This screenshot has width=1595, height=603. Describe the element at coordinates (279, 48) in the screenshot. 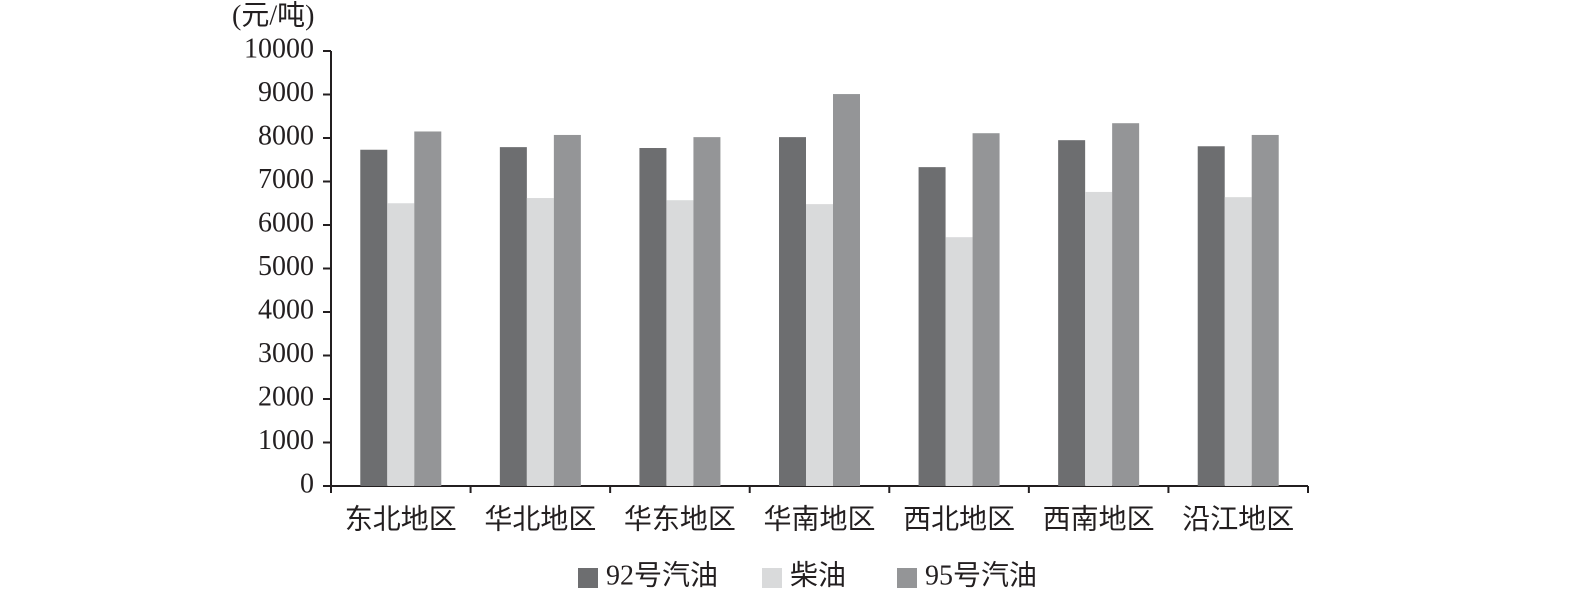

I see `y-tick-label: 10000` at that location.